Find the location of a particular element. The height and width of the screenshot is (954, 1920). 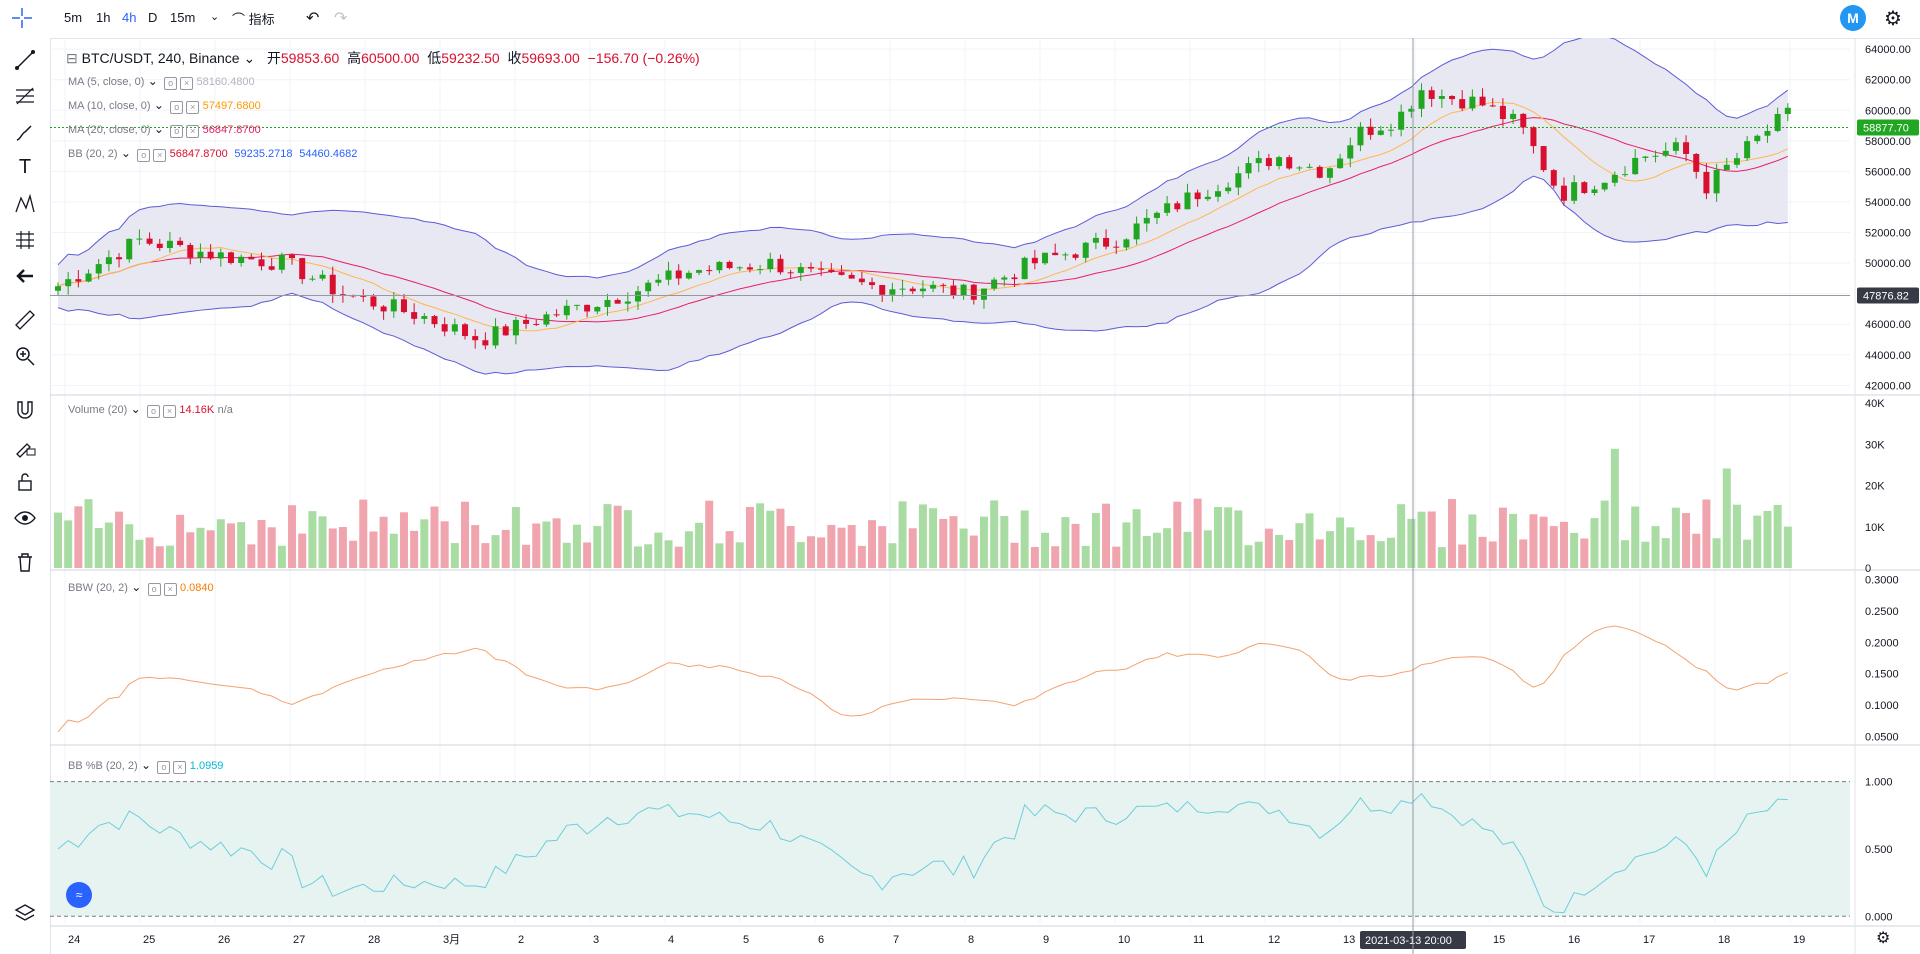

ruler-icon is located at coordinates (25, 320).